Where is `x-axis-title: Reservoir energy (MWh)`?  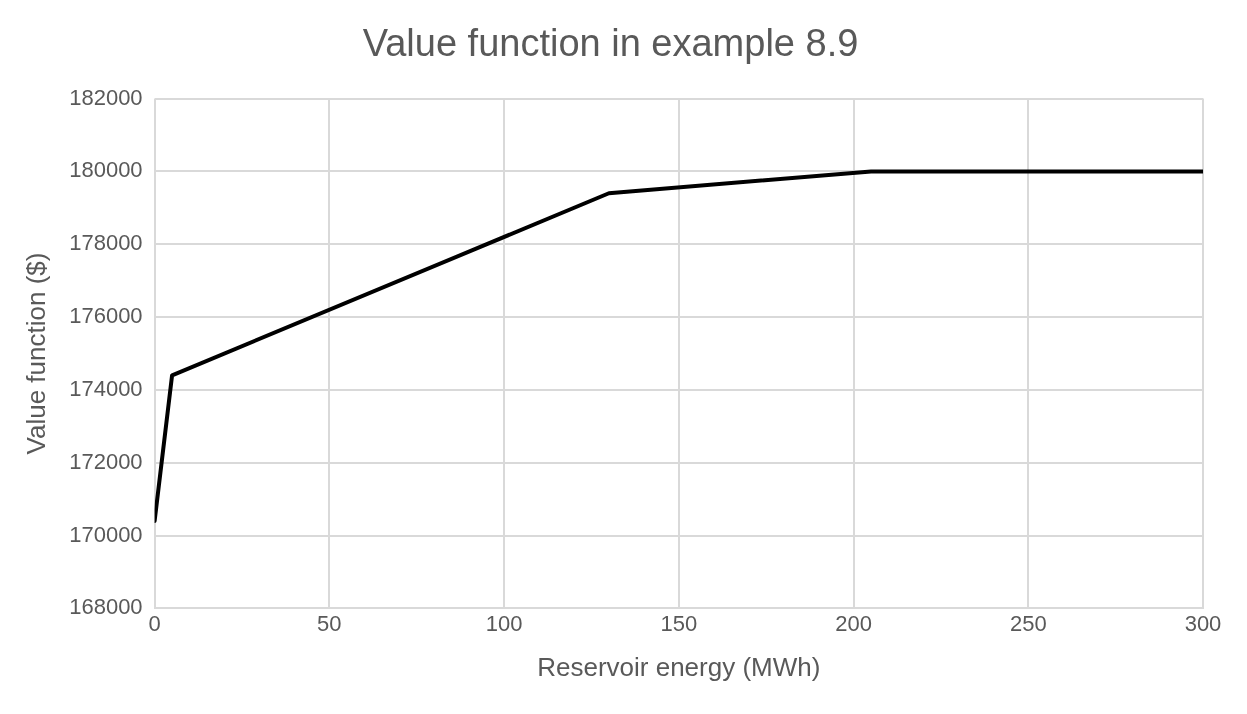
x-axis-title: Reservoir energy (MWh) is located at coordinates (679, 666).